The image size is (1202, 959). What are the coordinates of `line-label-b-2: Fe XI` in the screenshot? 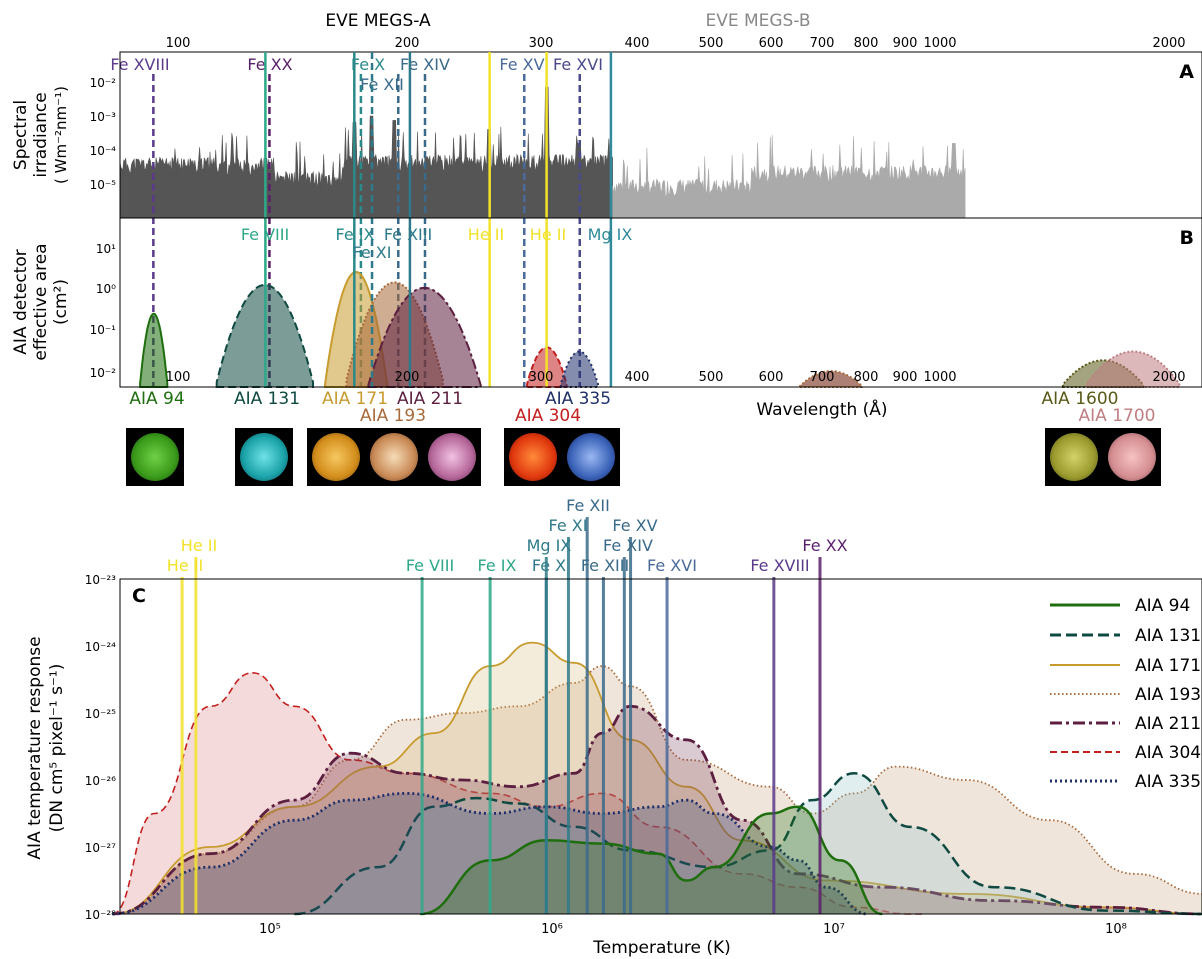 It's located at (372, 252).